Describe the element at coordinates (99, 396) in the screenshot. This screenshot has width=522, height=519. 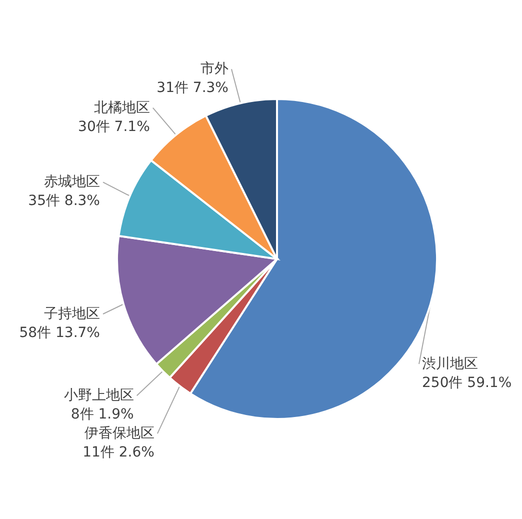
I see `slice-label: 小野上地区` at that location.